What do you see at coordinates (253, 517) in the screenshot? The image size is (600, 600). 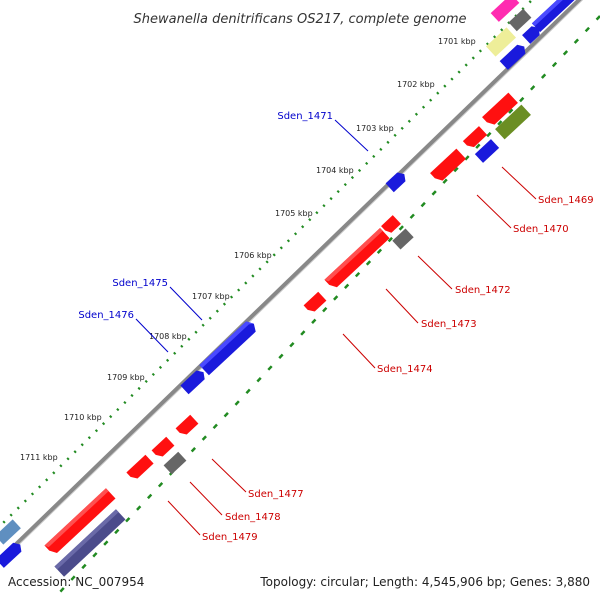 I see `gene-label-sden-1478: Sden_1478` at bounding box center [253, 517].